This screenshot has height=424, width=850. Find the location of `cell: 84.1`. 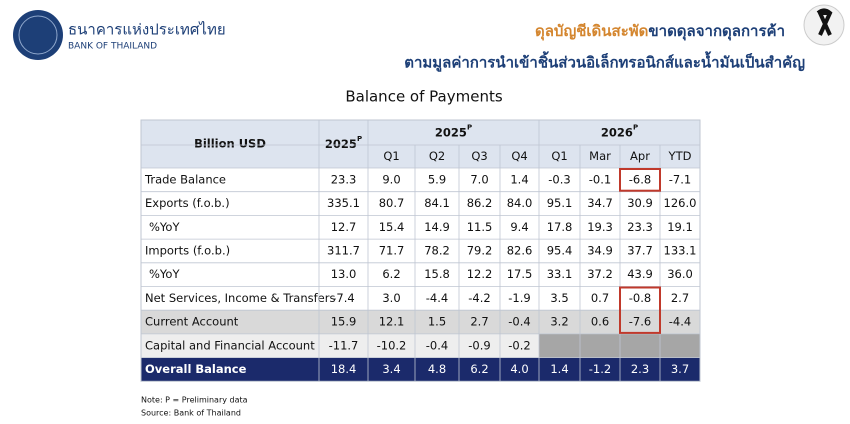

cell: 84.1 is located at coordinates (437, 203).